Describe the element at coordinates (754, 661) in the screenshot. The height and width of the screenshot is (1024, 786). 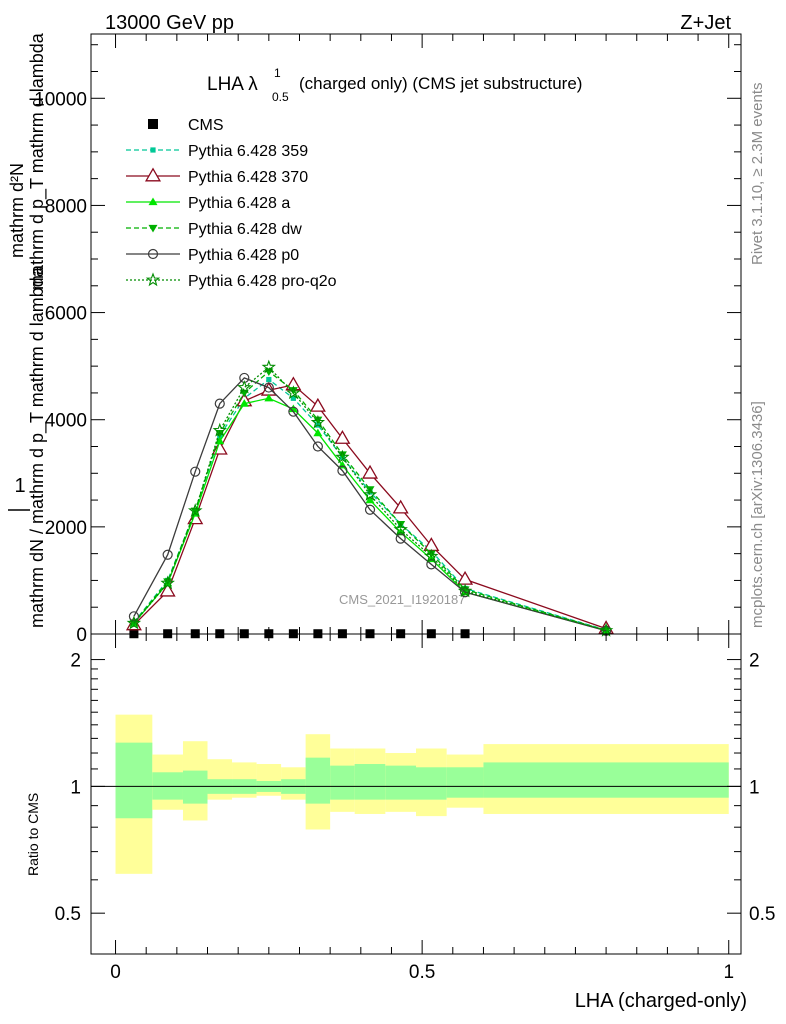
I see `ratio-ytick-label-right: 2` at that location.